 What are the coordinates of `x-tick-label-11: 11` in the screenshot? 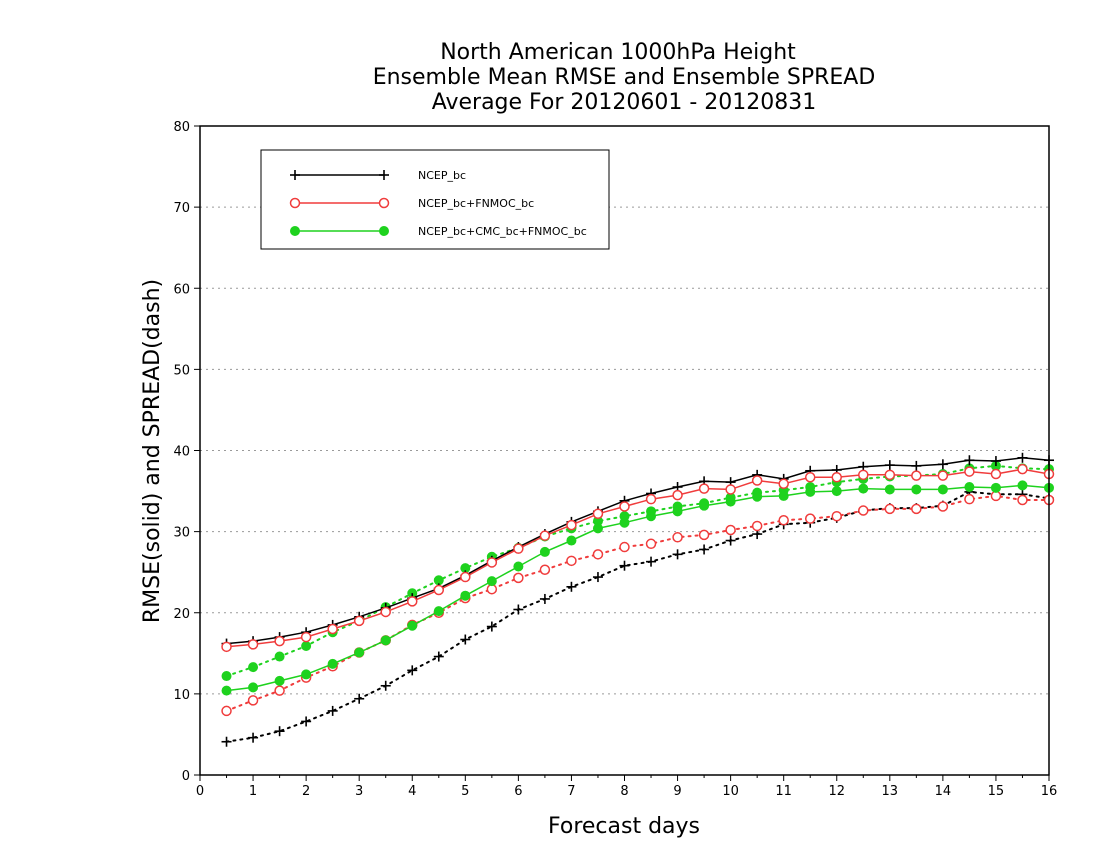 It's located at (783, 791).